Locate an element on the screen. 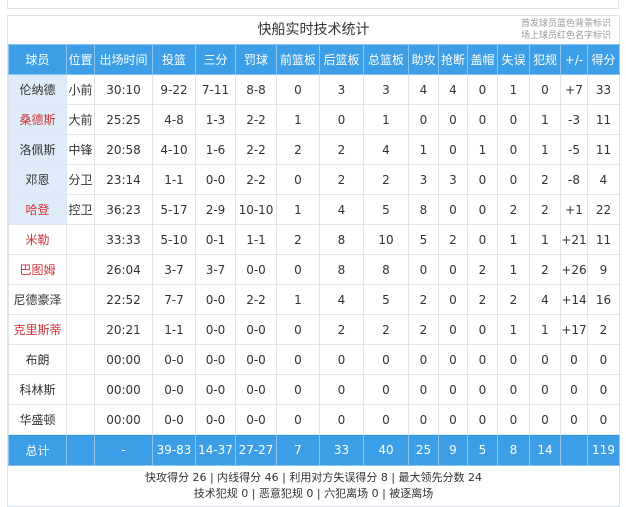 The width and height of the screenshot is (626, 507). player-row: 布朗 00:00 0-0 0-0 0-0 0 0 0 0 0 0 0 0 0 0 is located at coordinates (314, 359).